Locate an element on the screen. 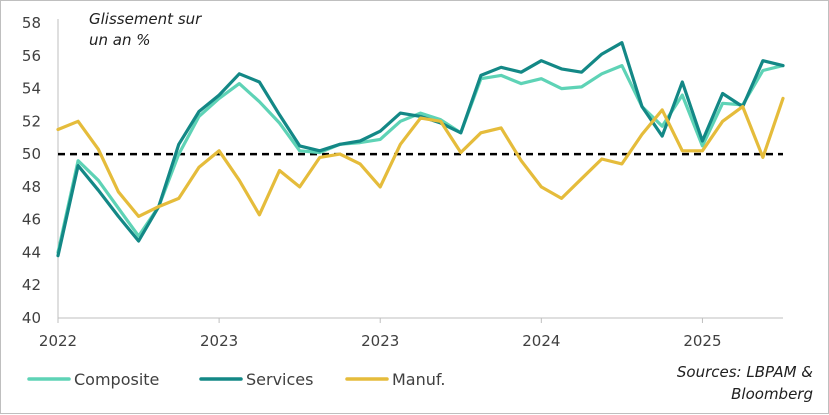 The image size is (829, 415). y-tick-label: 42 is located at coordinates (31, 285).